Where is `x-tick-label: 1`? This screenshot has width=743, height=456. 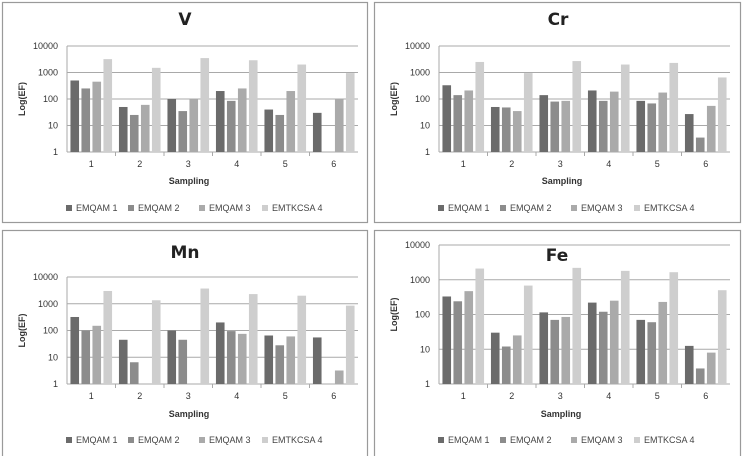
x-tick-label: 1 is located at coordinates (463, 396).